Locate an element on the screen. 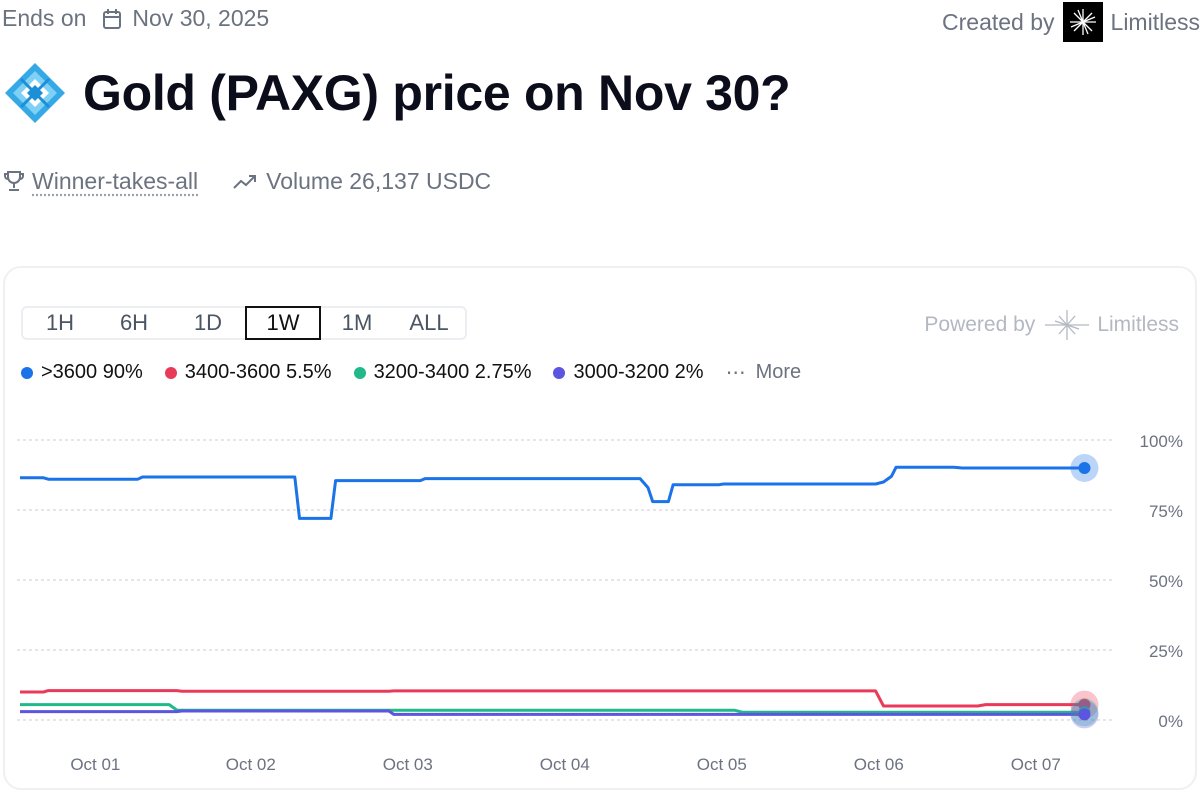 The image size is (1200, 793). tab-1h: 1H is located at coordinates (60, 322).